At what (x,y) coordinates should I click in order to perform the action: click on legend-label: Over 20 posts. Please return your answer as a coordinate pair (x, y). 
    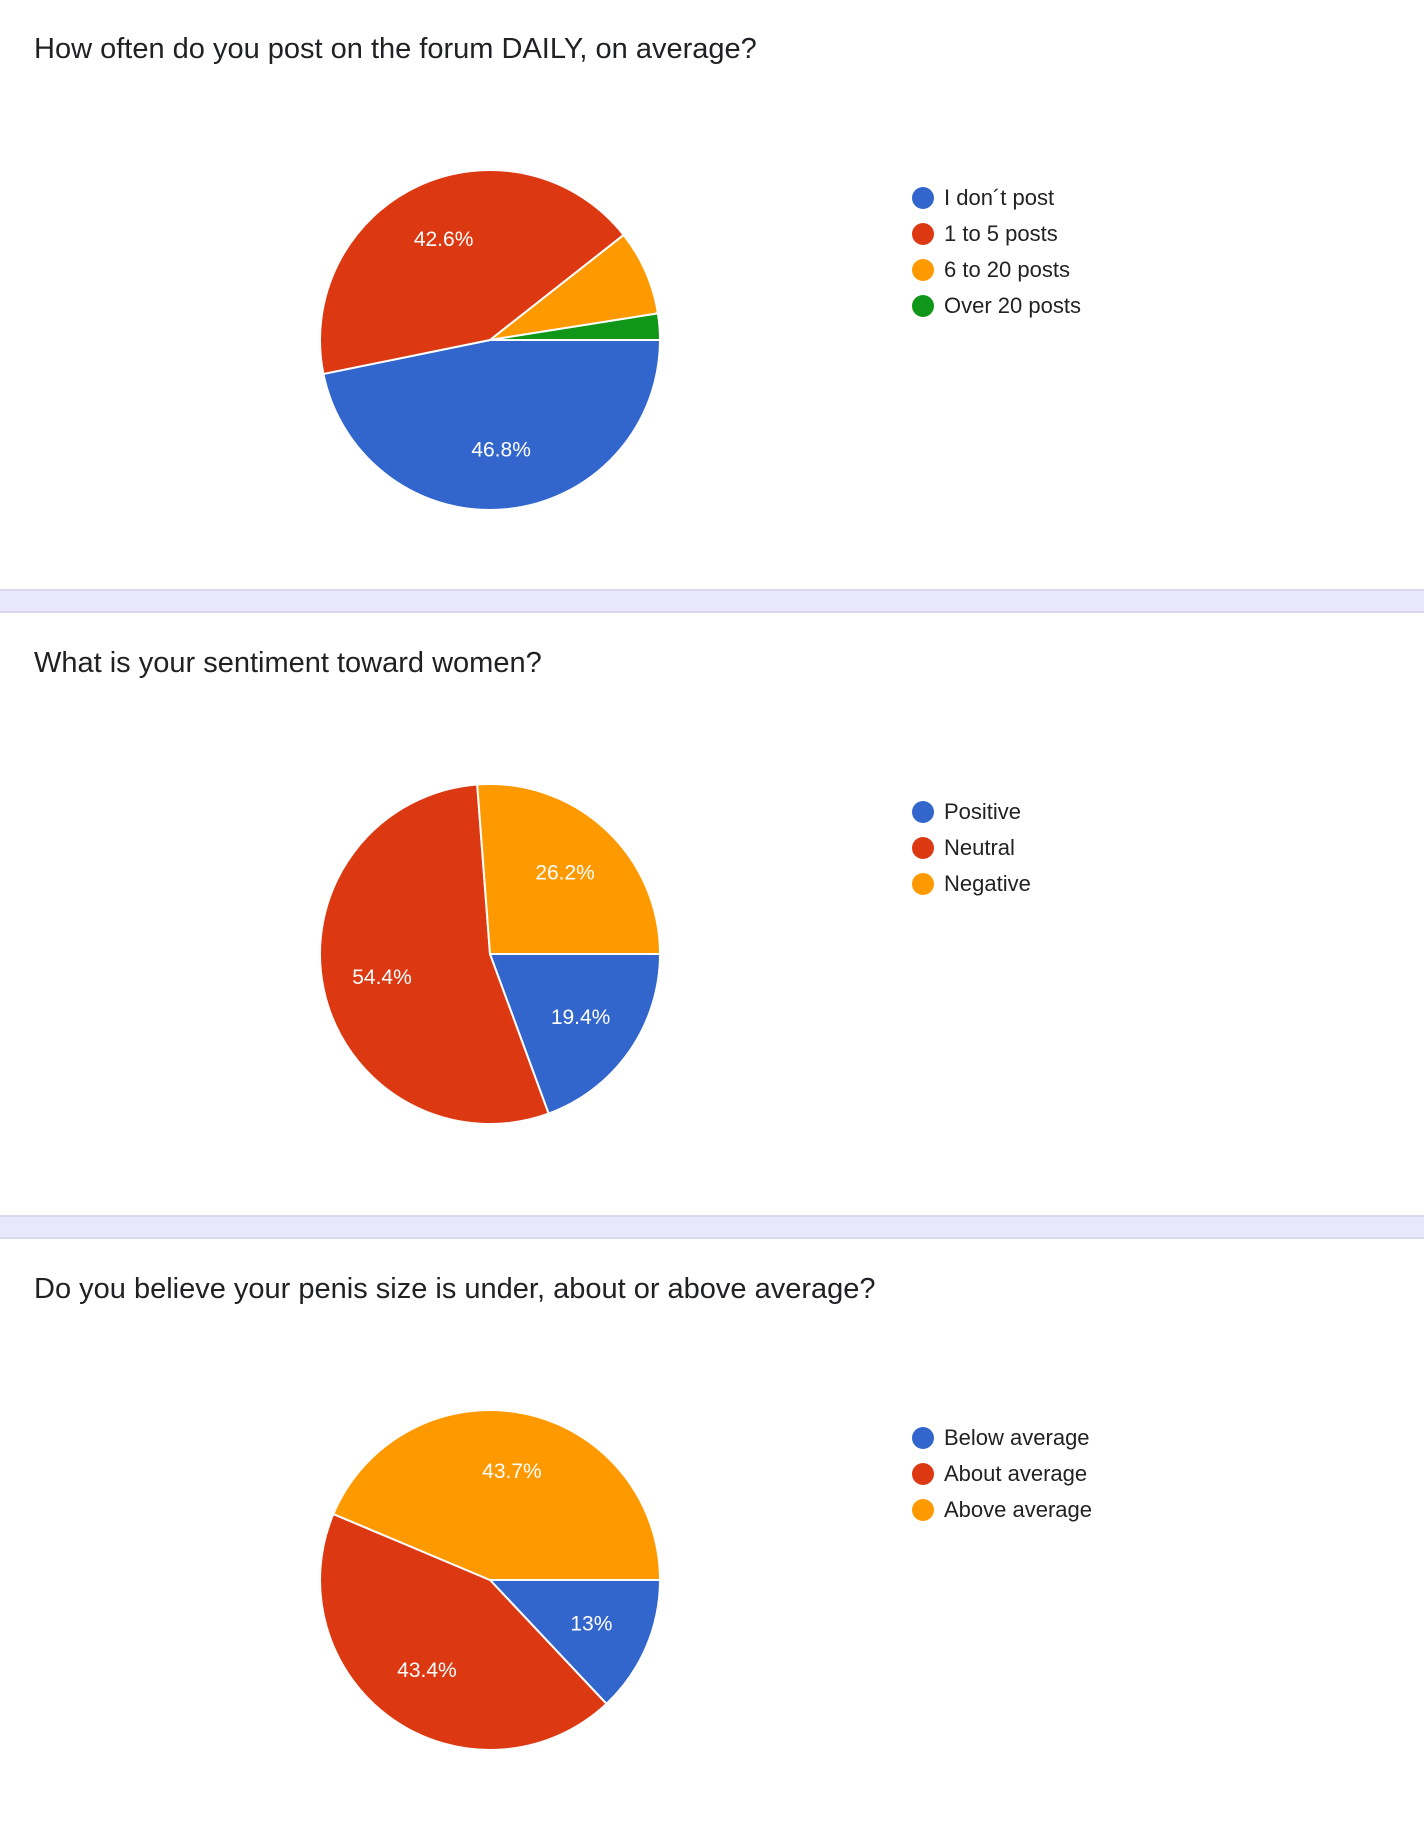
    Looking at the image, I should click on (1012, 305).